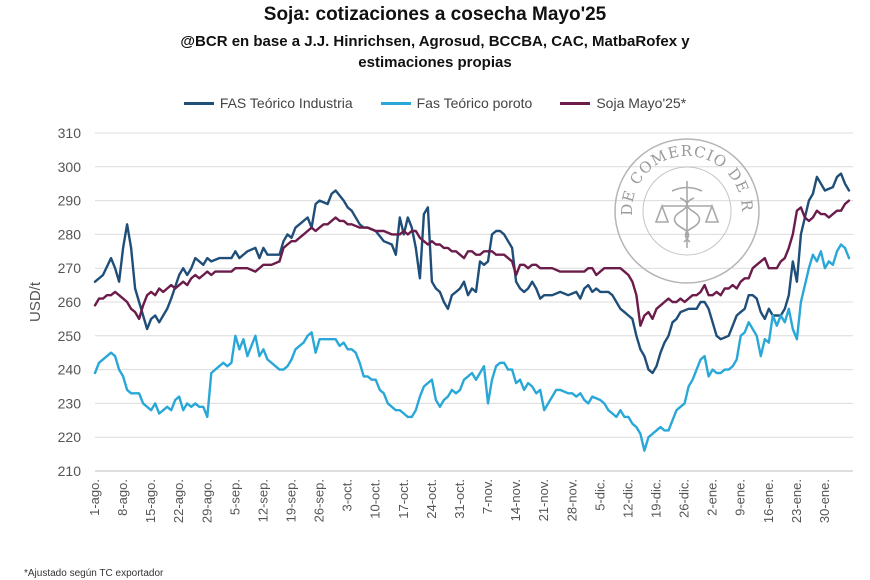 Image resolution: width=870 pixels, height=580 pixels. What do you see at coordinates (431, 499) in the screenshot?
I see `x-tick-label: 24-oct.` at bounding box center [431, 499].